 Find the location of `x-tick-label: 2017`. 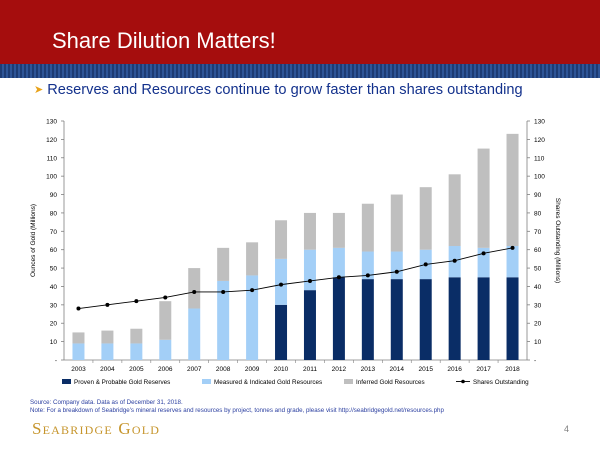

x-tick-label: 2017 is located at coordinates (483, 369).